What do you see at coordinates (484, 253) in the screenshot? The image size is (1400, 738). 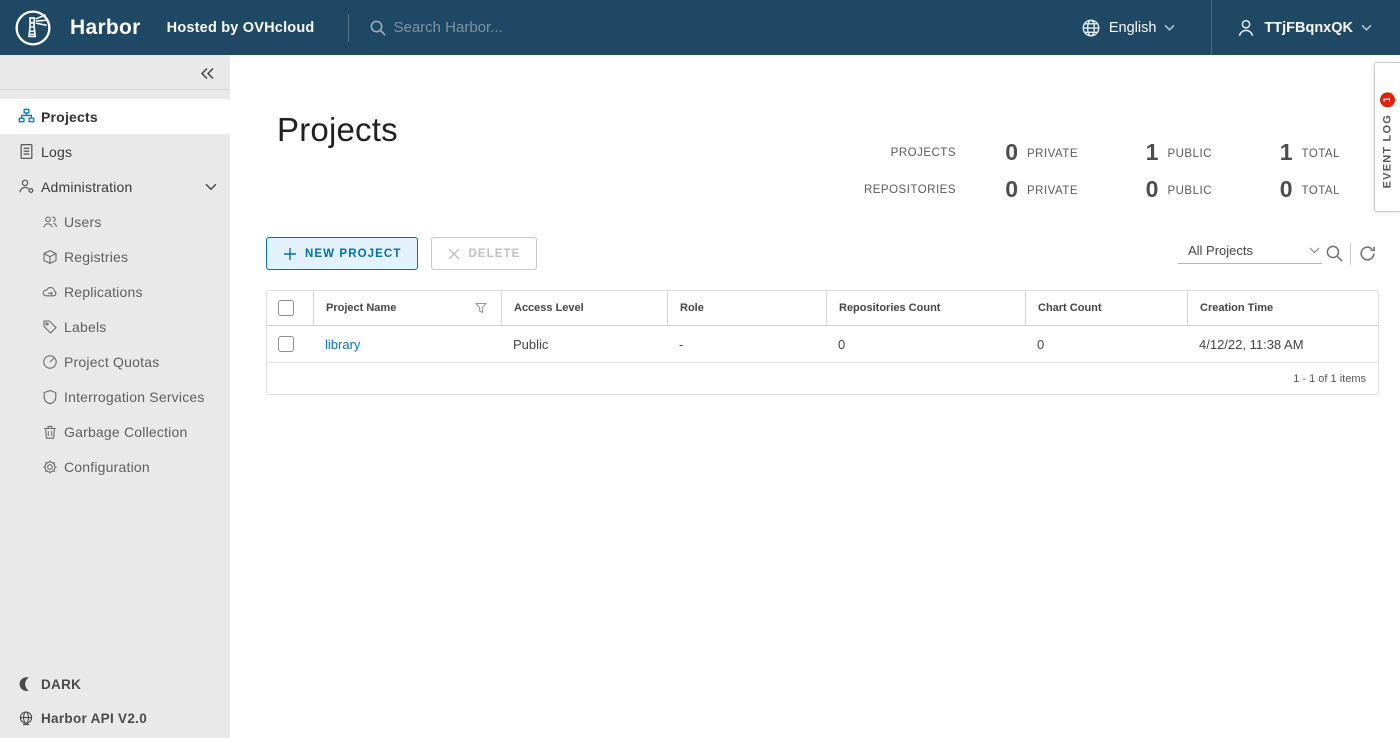 I see `delete-button: DELETE` at bounding box center [484, 253].